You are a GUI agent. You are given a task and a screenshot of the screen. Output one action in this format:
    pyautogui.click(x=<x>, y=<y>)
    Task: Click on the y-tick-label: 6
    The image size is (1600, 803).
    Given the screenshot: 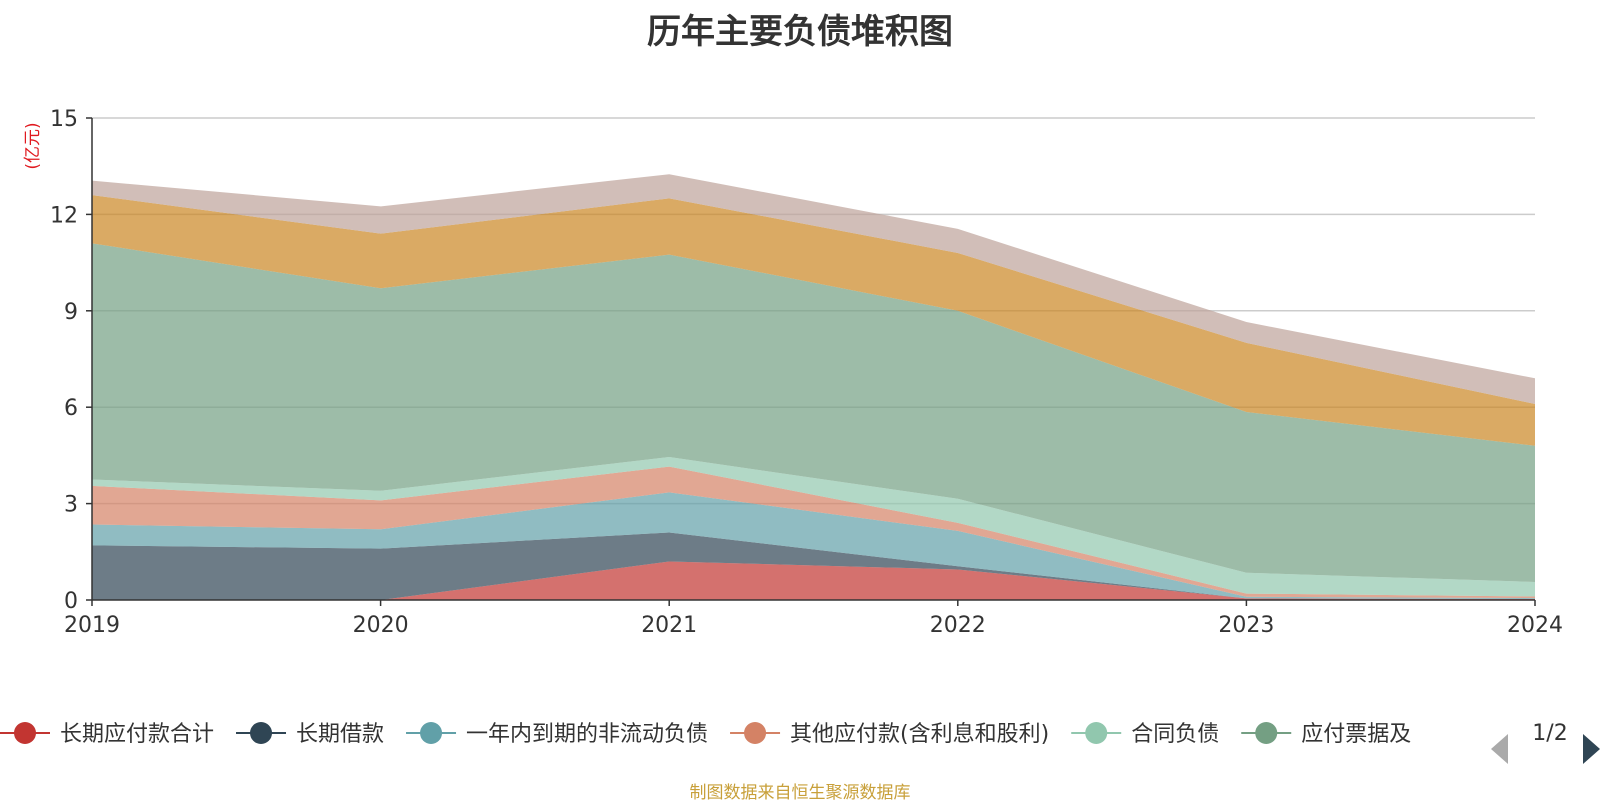 What is the action you would take?
    pyautogui.click(x=71, y=408)
    